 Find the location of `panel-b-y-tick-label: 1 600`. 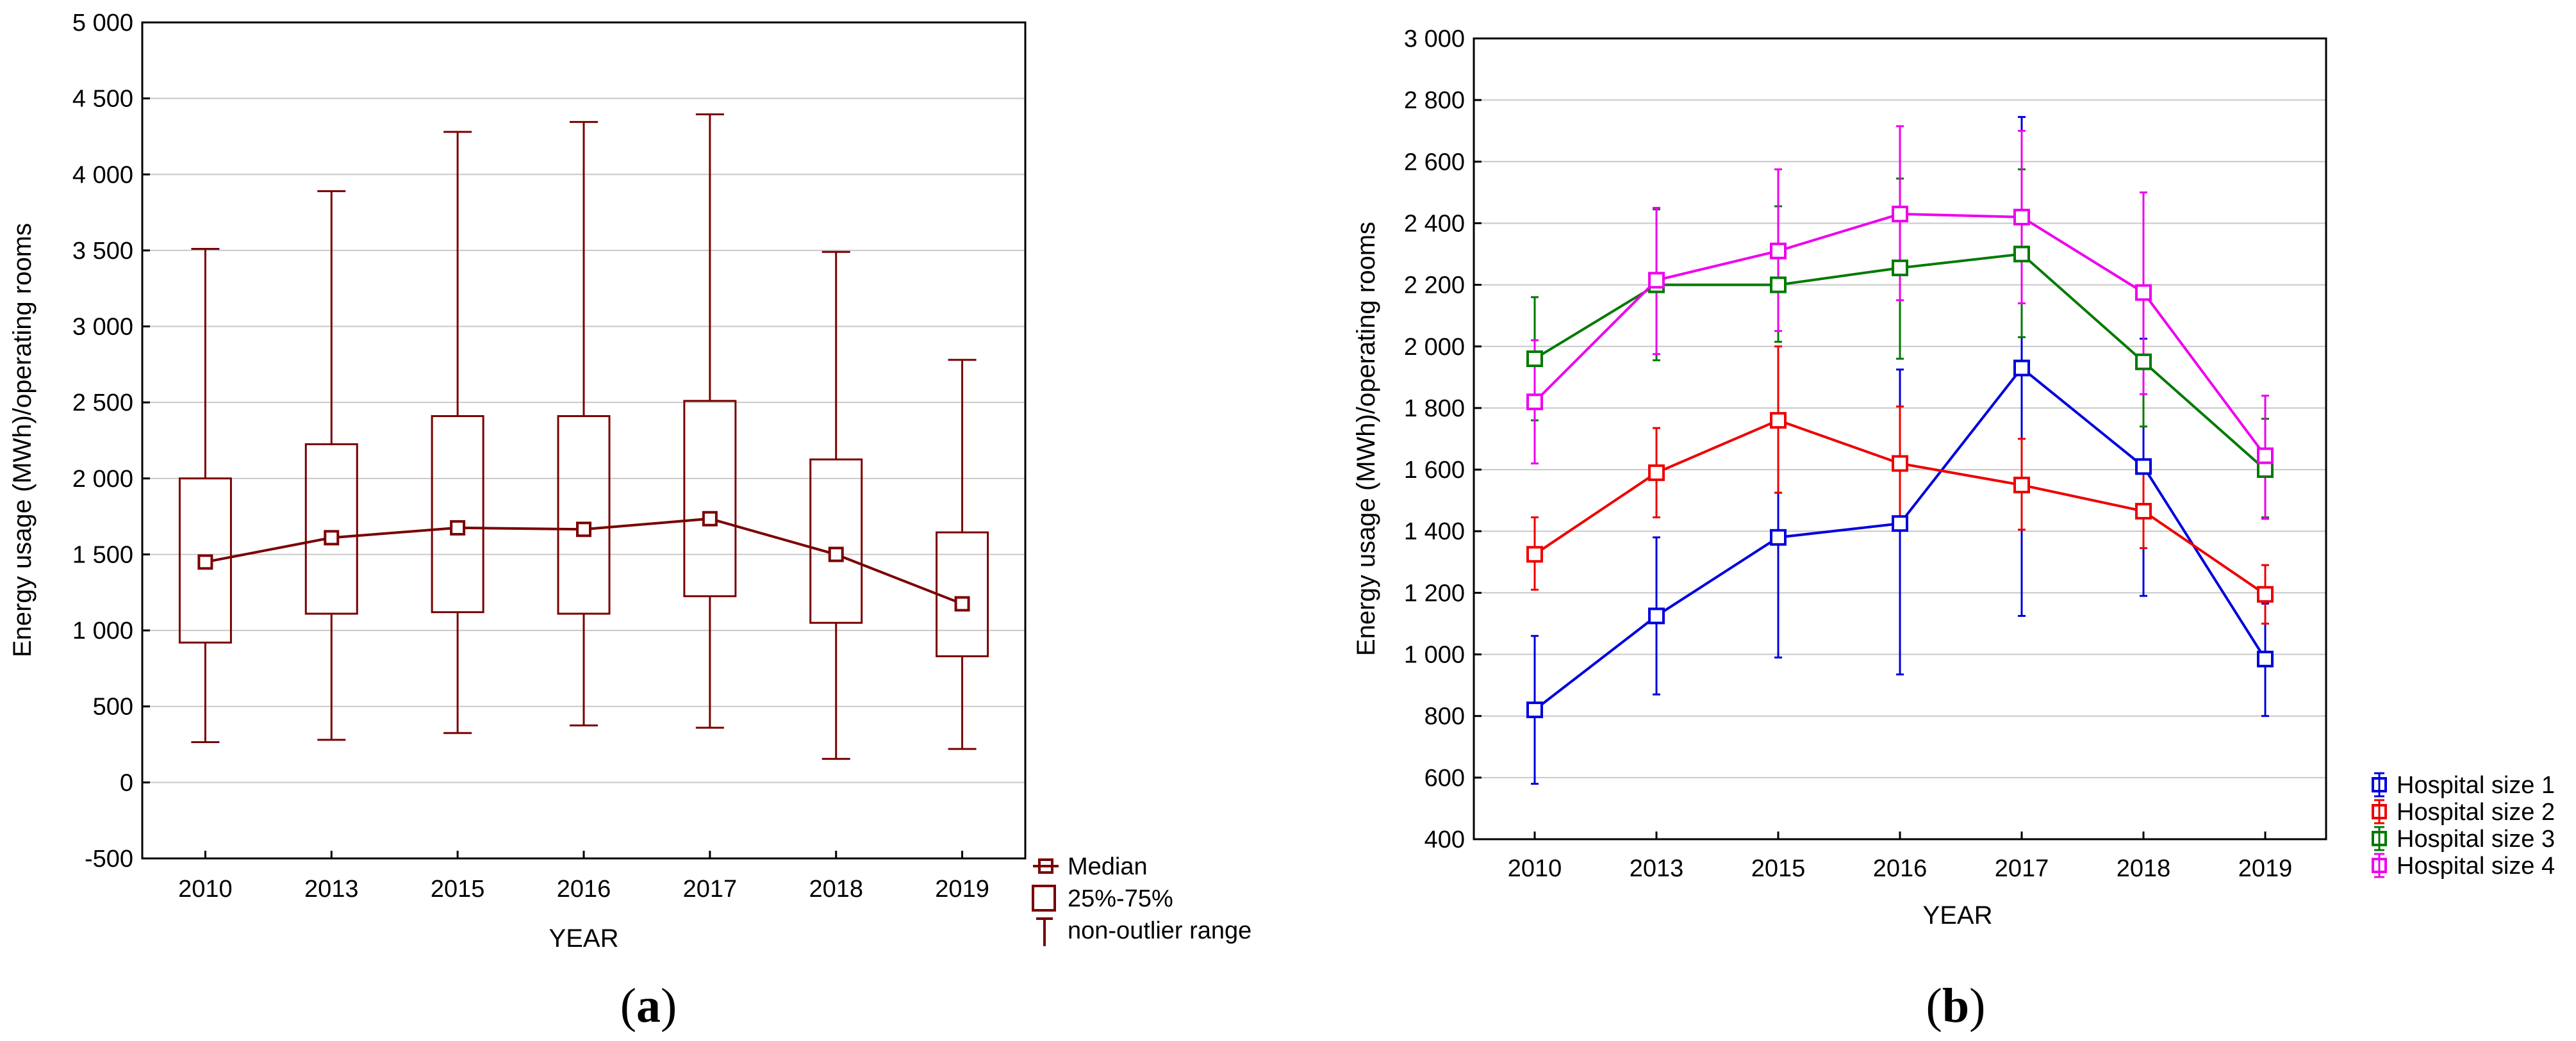

panel-b-y-tick-label: 1 600 is located at coordinates (1434, 470).